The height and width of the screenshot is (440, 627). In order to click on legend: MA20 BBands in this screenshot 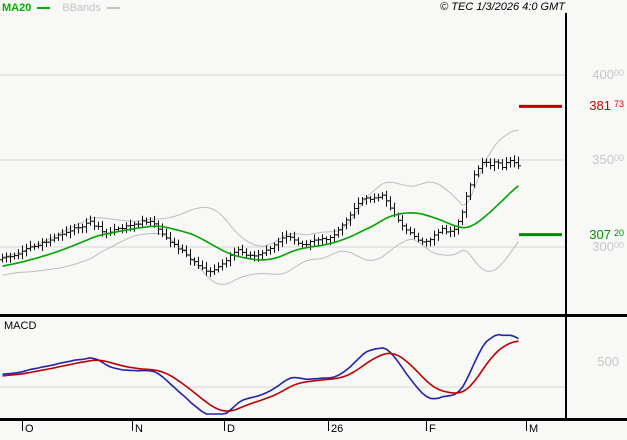, I will do `click(65, 8)`.